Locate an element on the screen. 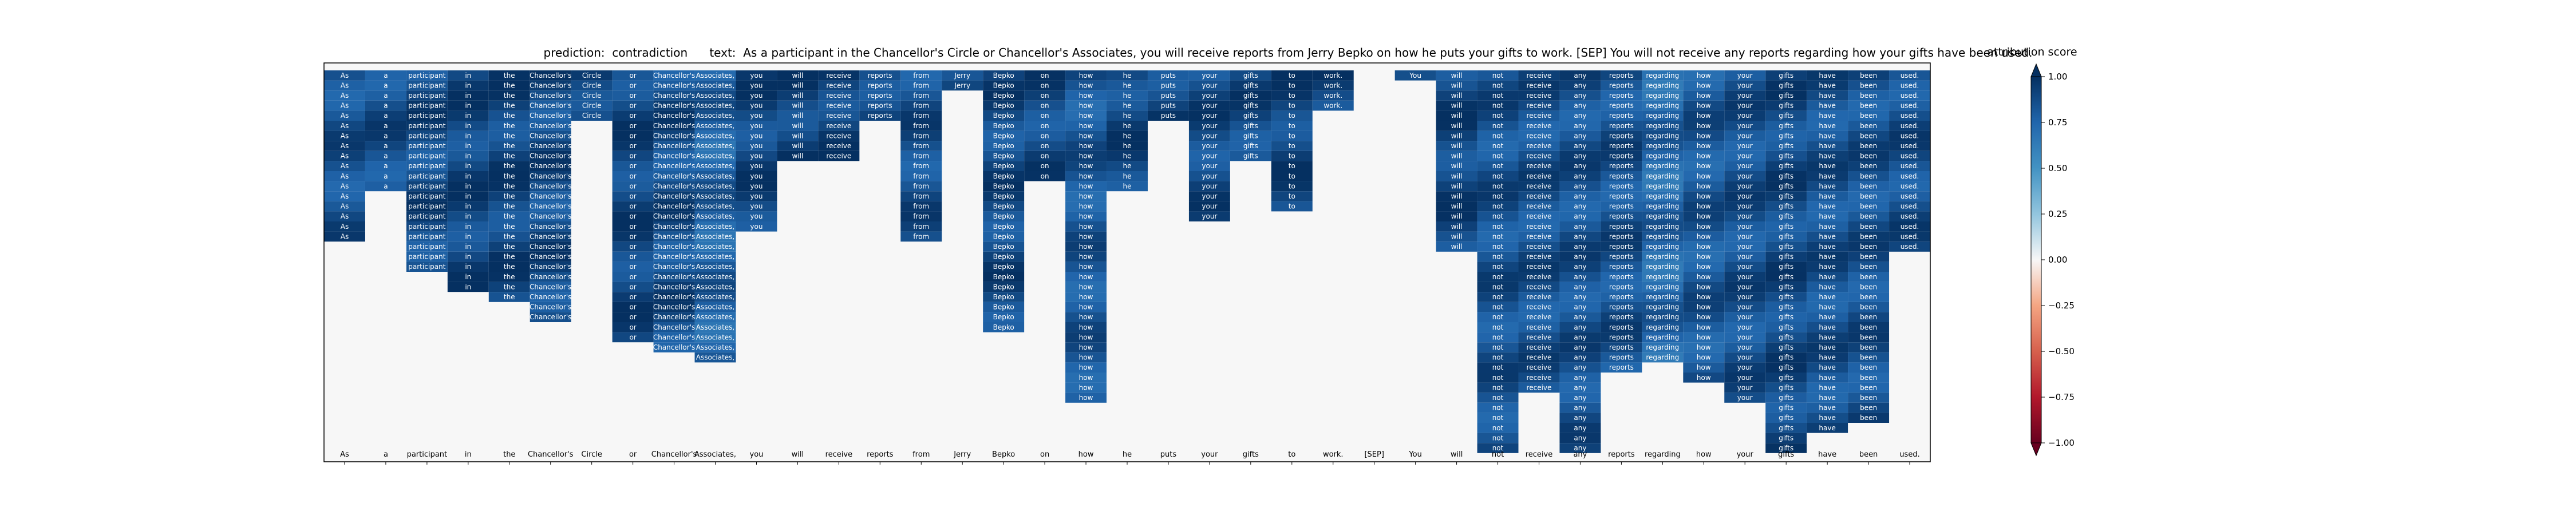 Image resolution: width=2576 pixels, height=515 pixels. colorbar-tick-label: −1.00 is located at coordinates (2061, 443).